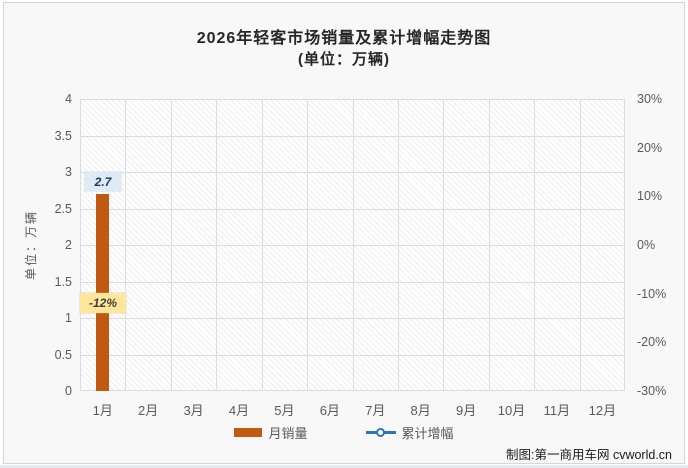 This screenshot has height=468, width=688. Describe the element at coordinates (329, 410) in the screenshot. I see `x-axis-label: 6月` at that location.